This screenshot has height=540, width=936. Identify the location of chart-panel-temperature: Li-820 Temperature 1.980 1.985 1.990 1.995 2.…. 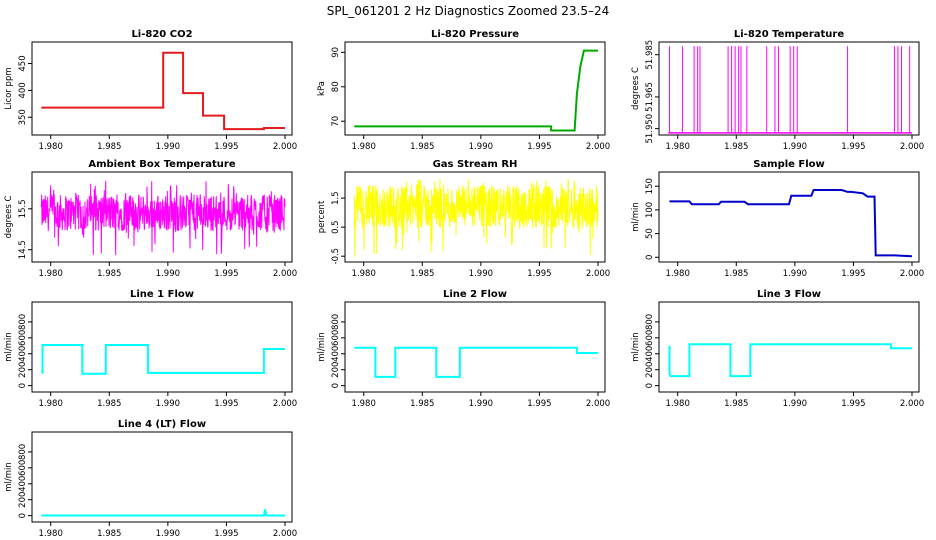
(777, 90).